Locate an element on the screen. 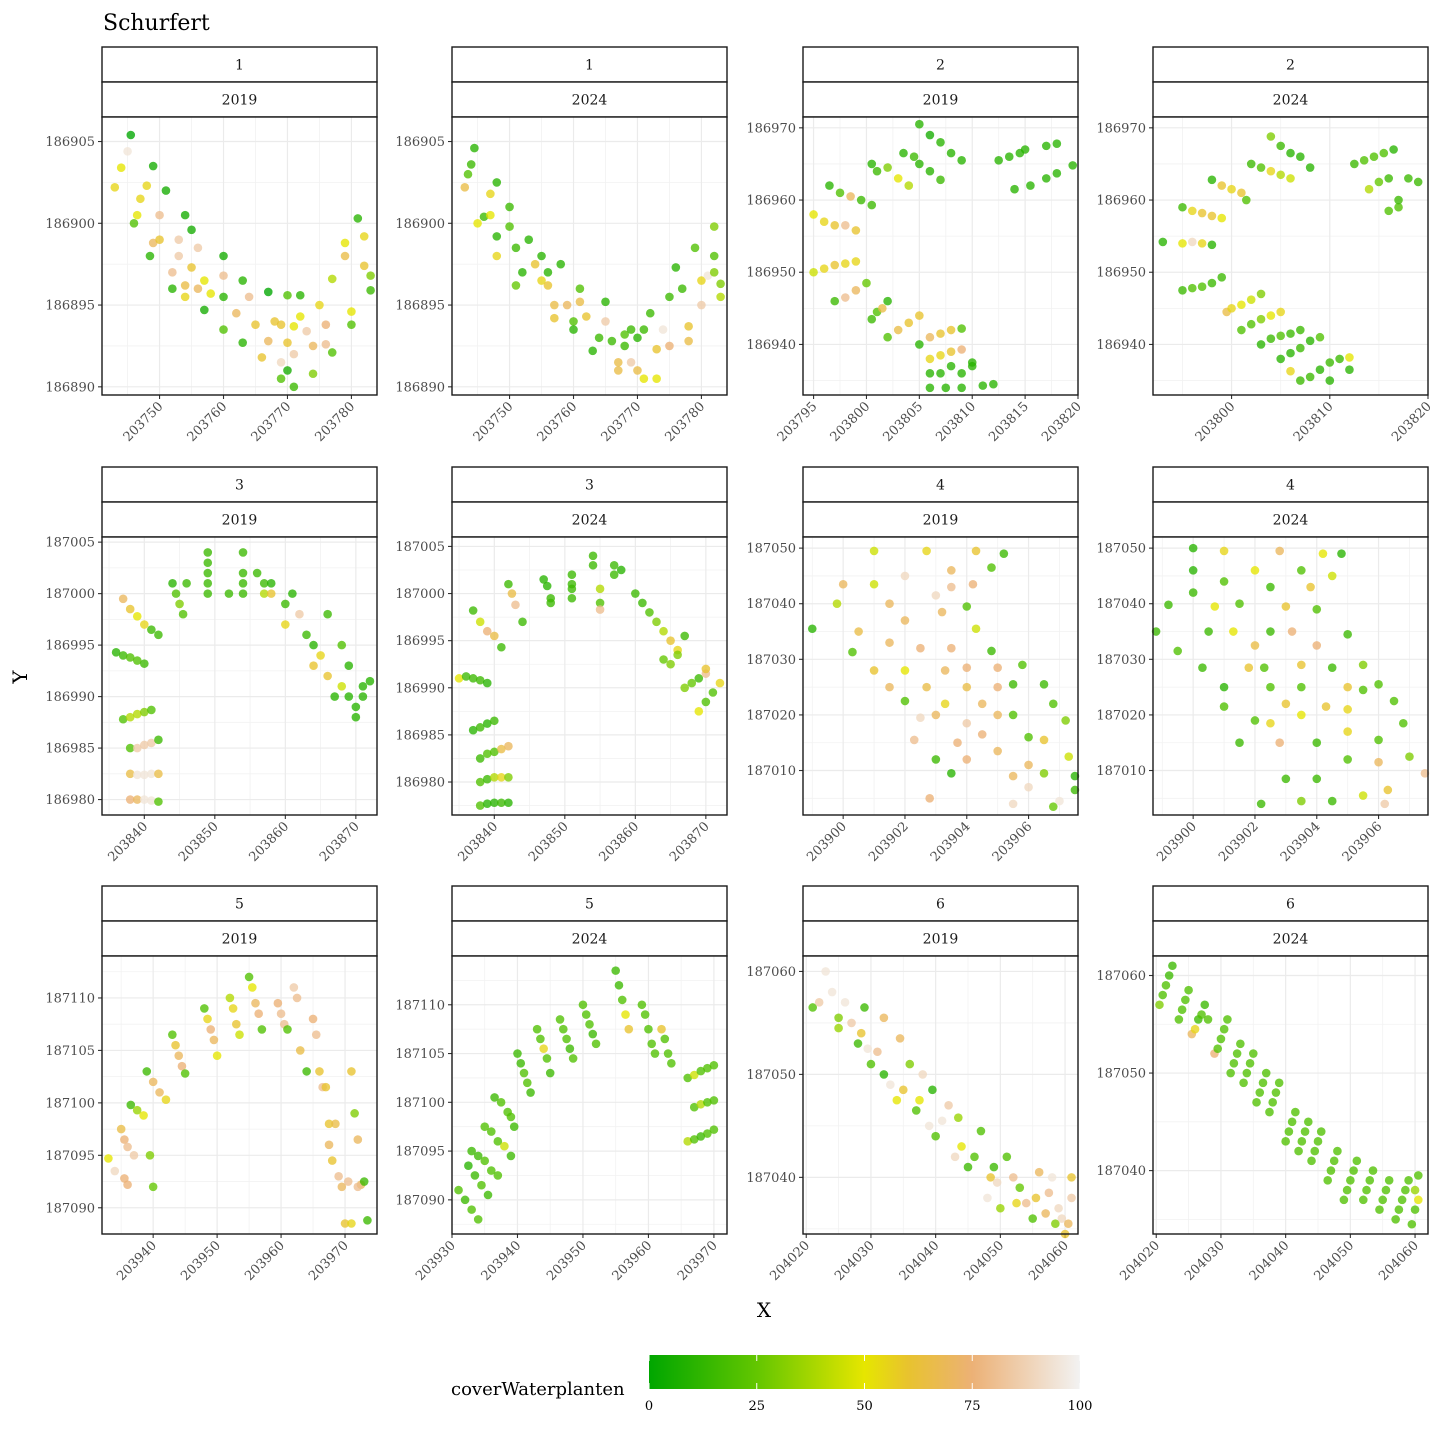 The height and width of the screenshot is (1440, 1440). x-tick-label: 203850 is located at coordinates (199, 842).